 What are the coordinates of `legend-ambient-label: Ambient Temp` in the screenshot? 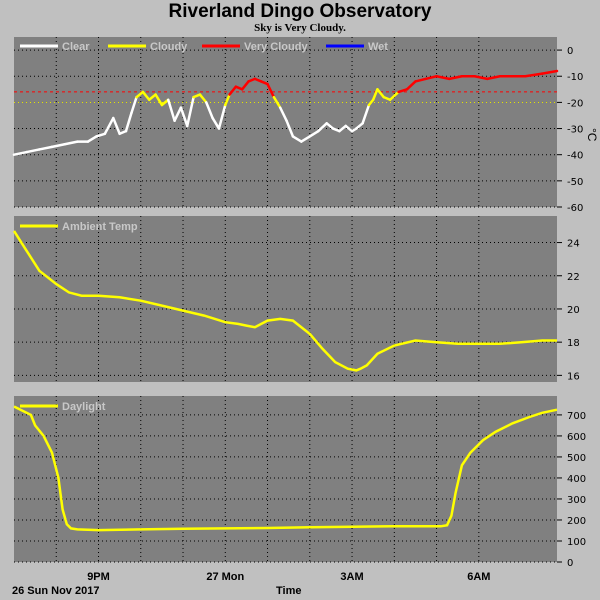 It's located at (100, 227).